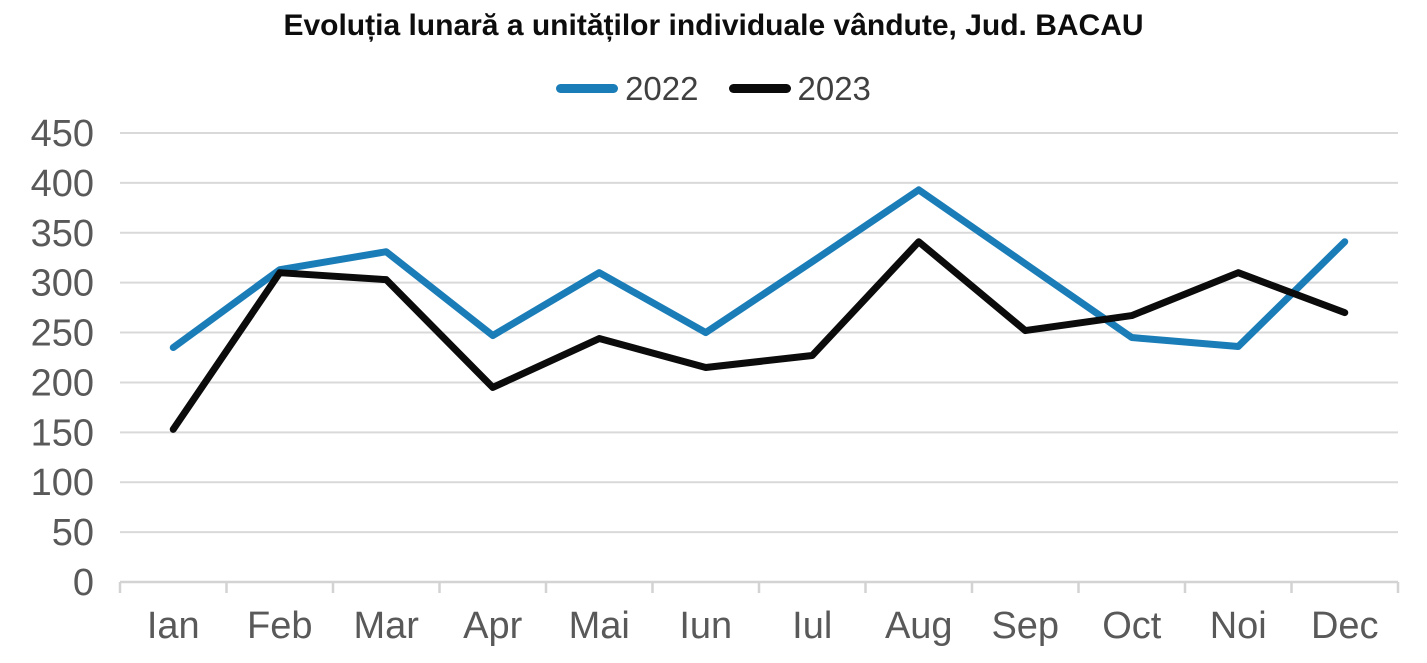 Image resolution: width=1427 pixels, height=663 pixels. I want to click on y-tick-label-200: 200, so click(62, 383).